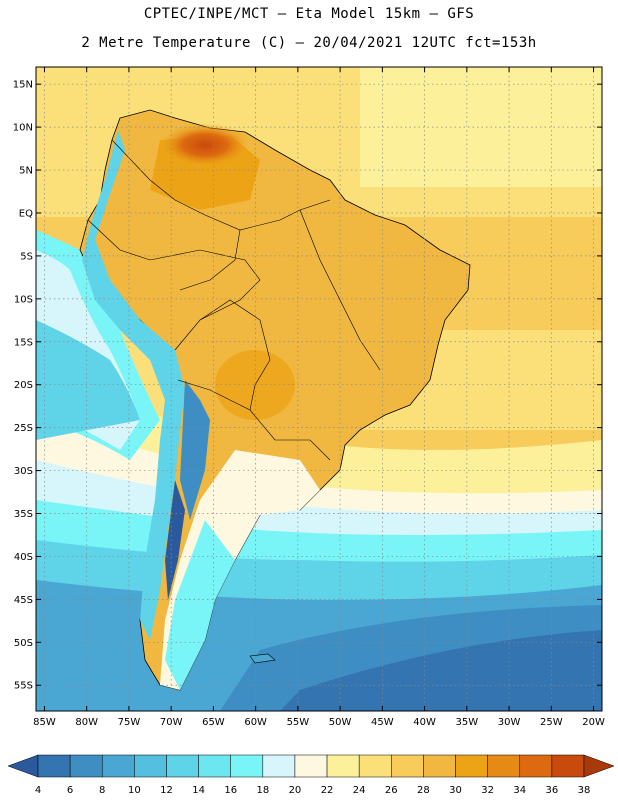 This screenshot has height=800, width=618. What do you see at coordinates (38, 790) in the screenshot?
I see `colorbar-label: 4` at bounding box center [38, 790].